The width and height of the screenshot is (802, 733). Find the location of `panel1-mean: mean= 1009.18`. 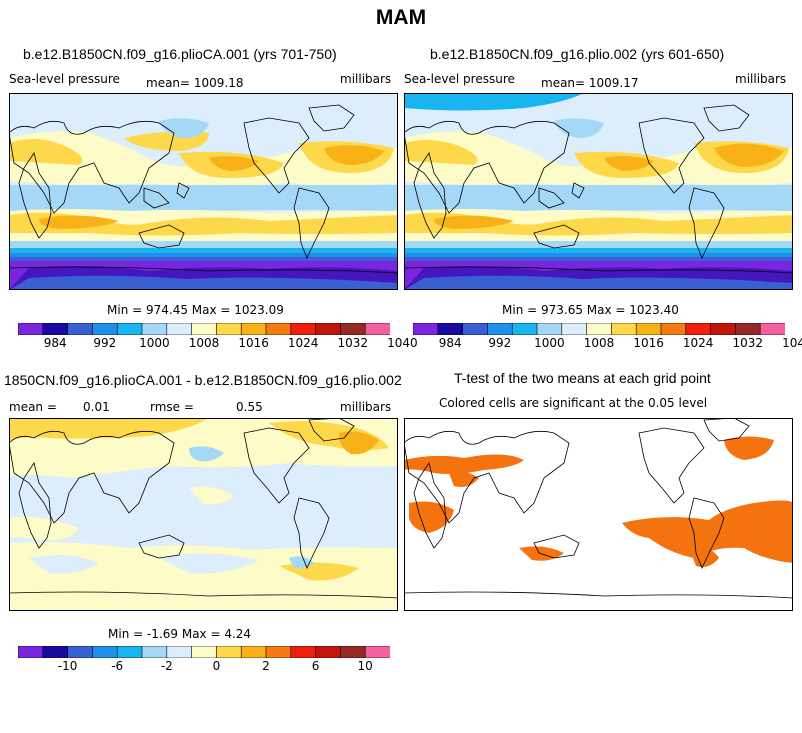

panel1-mean: mean= 1009.18 is located at coordinates (195, 83).